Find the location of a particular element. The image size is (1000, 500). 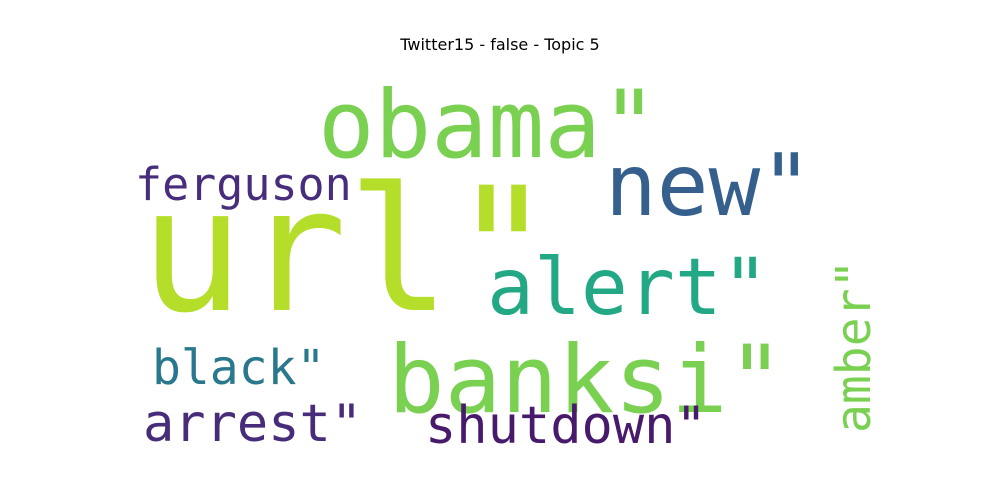

word-amber: amber" is located at coordinates (854, 346).